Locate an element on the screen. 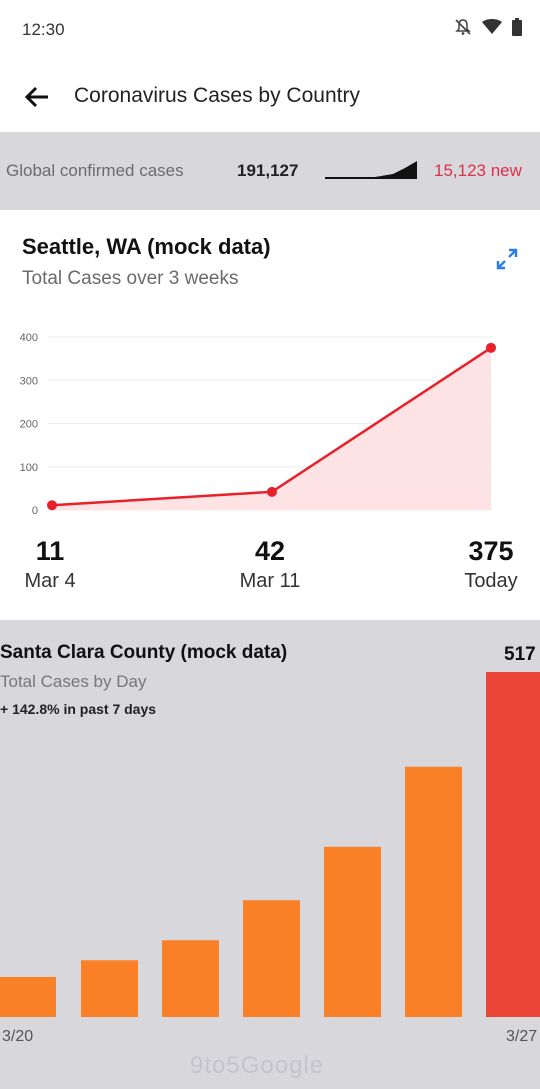 The height and width of the screenshot is (1089, 540). y-tick-label: 300 is located at coordinates (29, 381).